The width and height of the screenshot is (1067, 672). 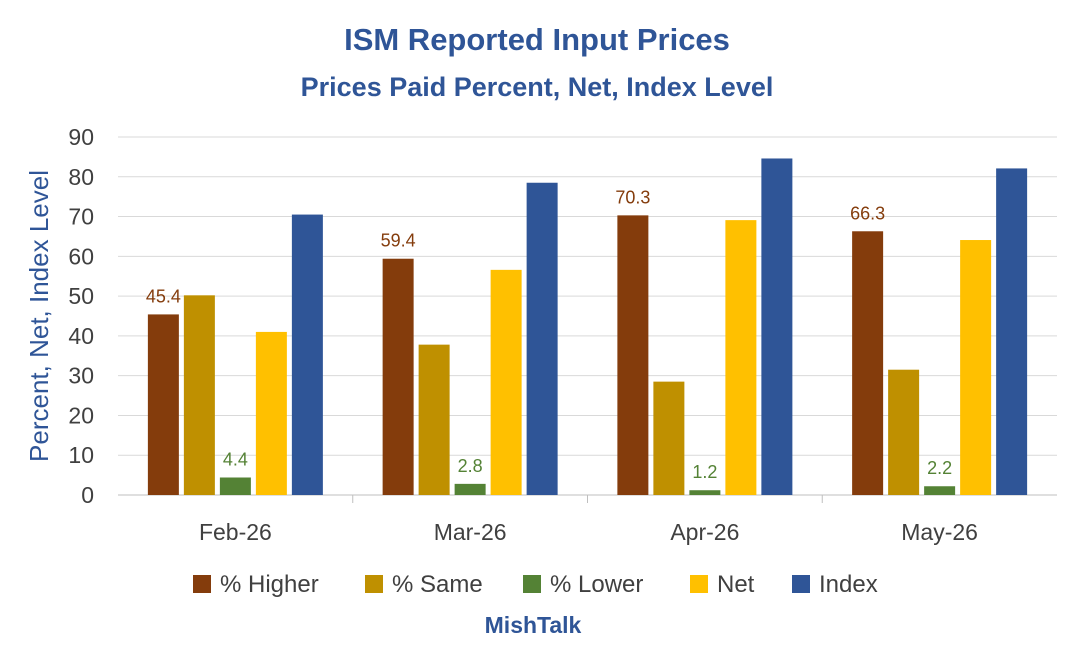 I want to click on y-tick-label: 60, so click(x=81, y=256).